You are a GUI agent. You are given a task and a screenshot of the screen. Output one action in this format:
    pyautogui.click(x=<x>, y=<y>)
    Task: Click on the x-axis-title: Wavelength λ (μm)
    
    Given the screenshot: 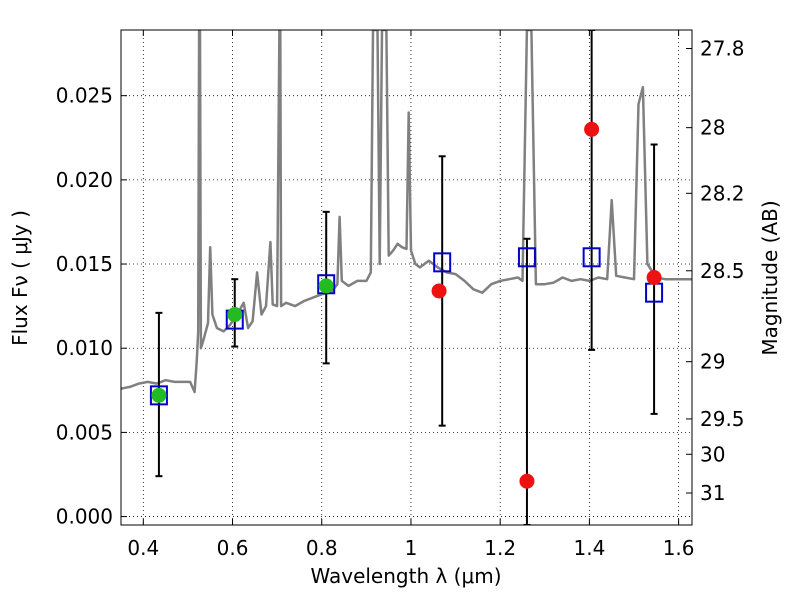 What is the action you would take?
    pyautogui.click(x=405, y=576)
    